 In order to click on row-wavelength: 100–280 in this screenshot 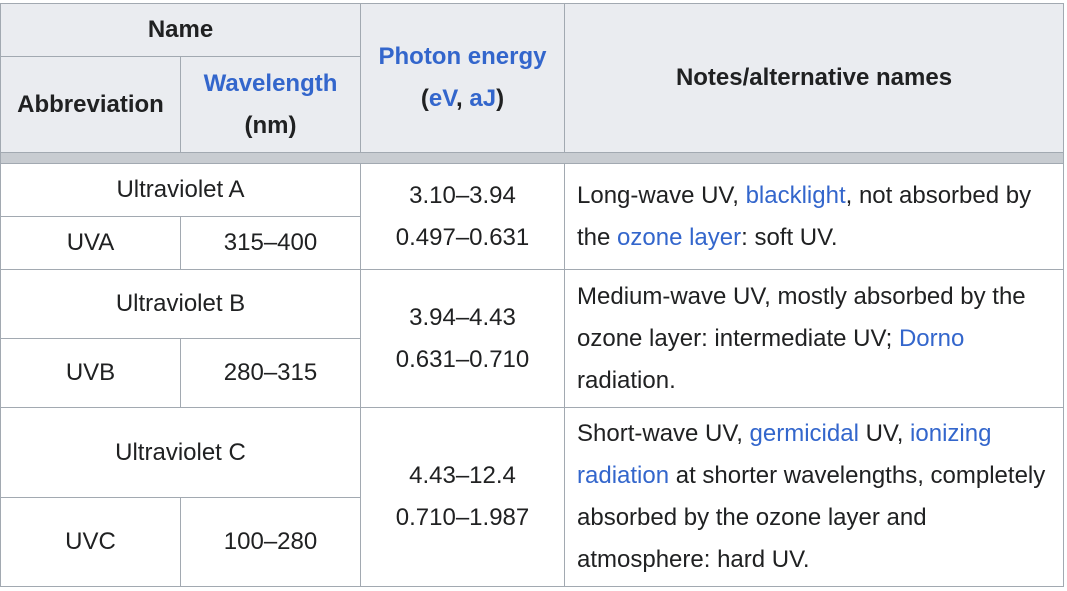, I will do `click(270, 542)`.